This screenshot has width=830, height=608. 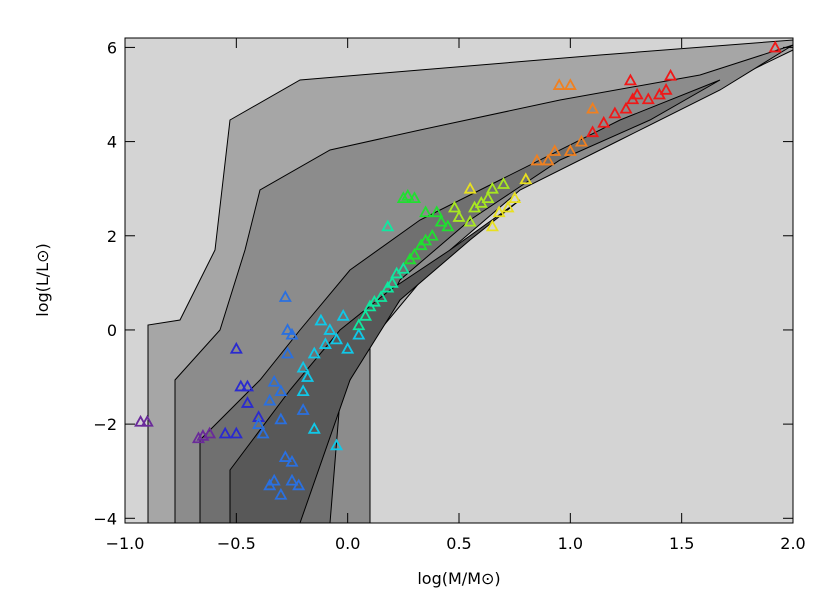 I want to click on y-tick-label: 2, so click(x=112, y=236).